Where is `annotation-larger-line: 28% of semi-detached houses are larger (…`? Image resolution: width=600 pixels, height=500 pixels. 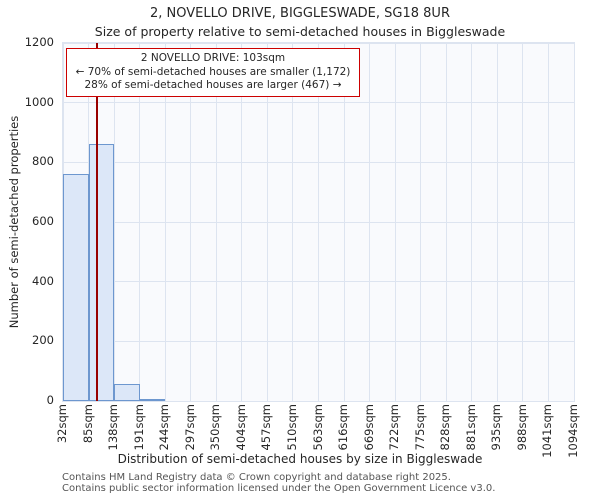
annotation-larger-line: 28% of semi-detached houses are larger (… is located at coordinates (213, 85).